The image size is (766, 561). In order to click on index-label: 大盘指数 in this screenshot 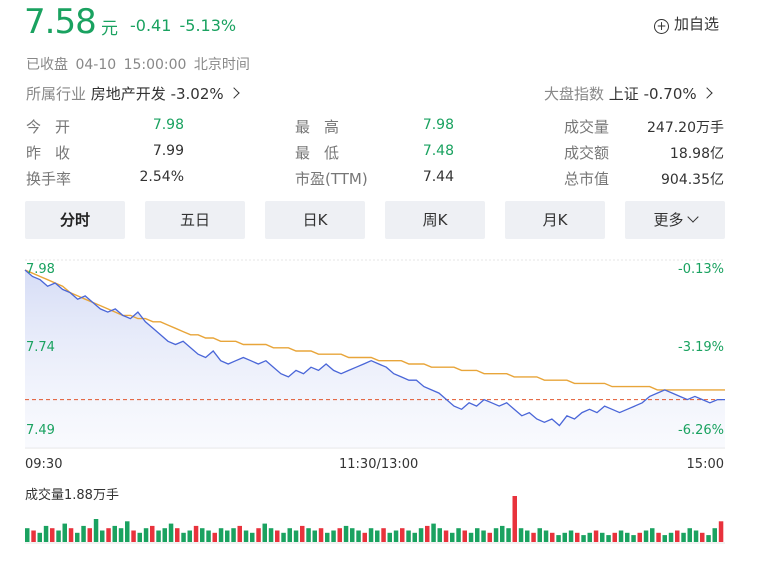, I will do `click(574, 94)`.